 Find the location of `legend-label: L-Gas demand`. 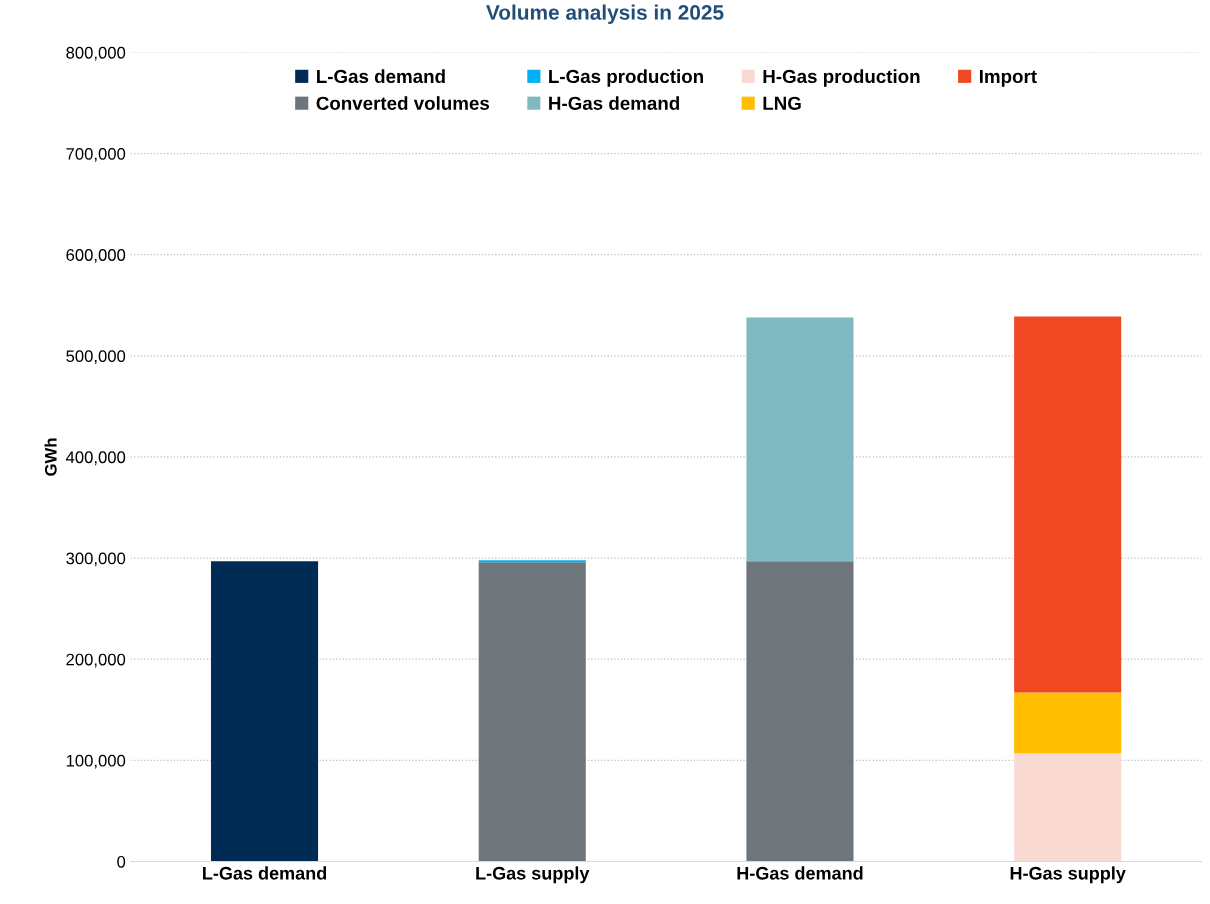

legend-label: L-Gas demand is located at coordinates (381, 76).